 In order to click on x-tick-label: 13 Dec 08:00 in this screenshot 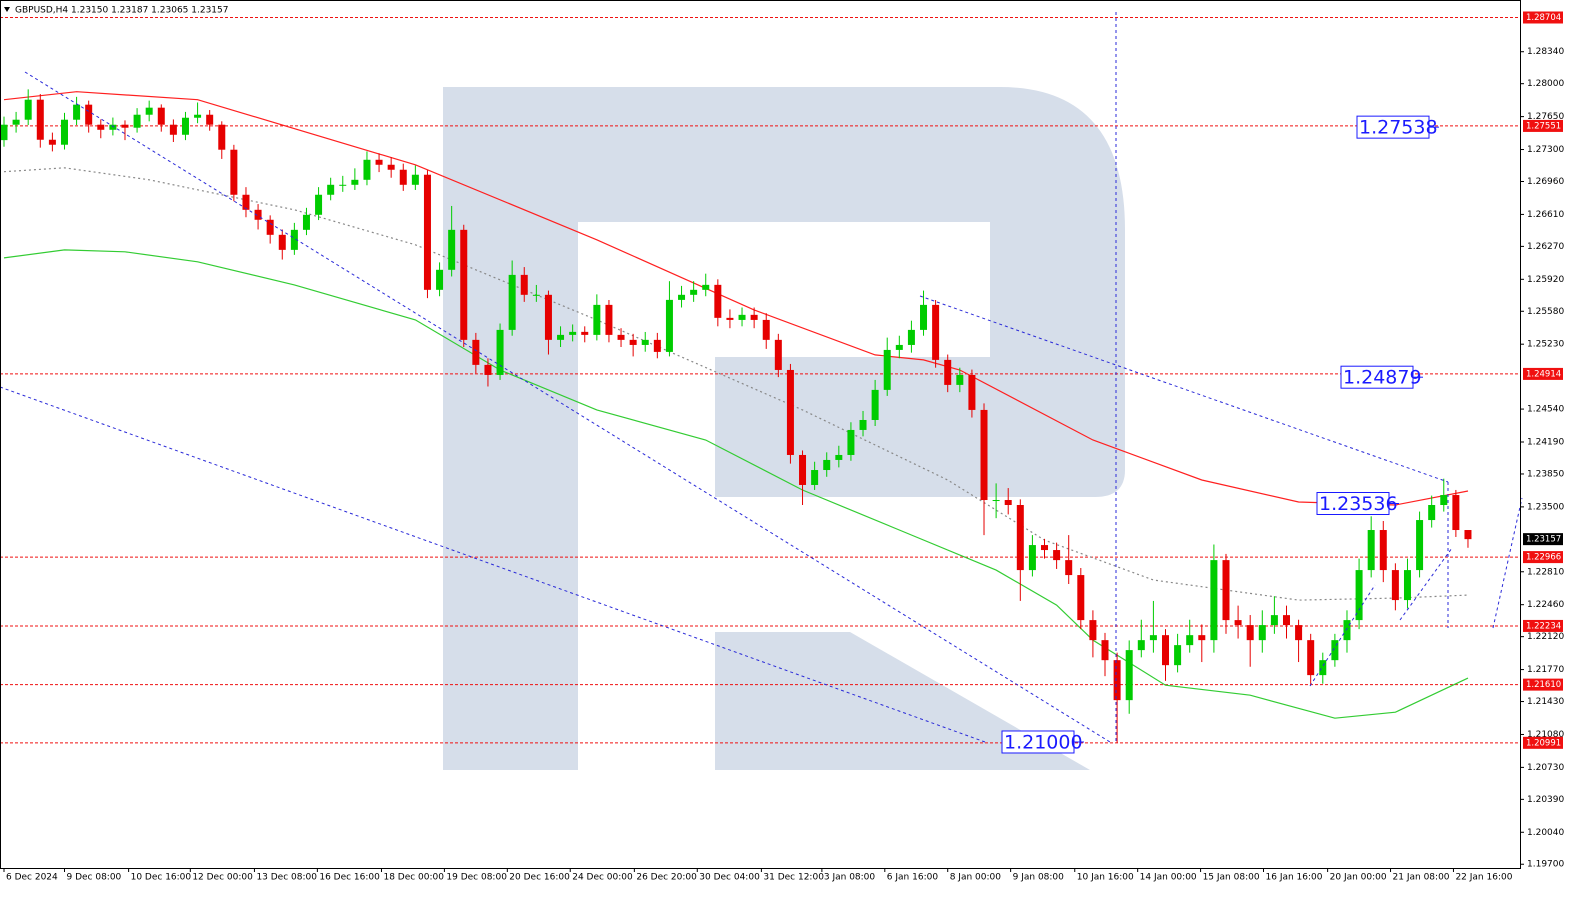, I will do `click(286, 878)`.